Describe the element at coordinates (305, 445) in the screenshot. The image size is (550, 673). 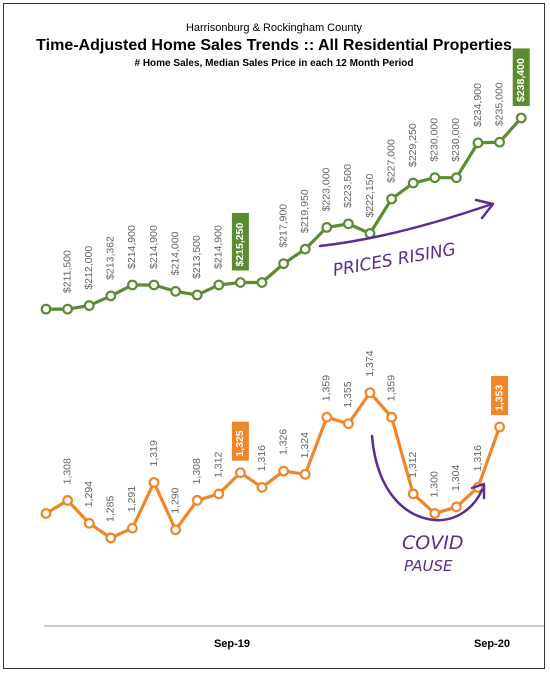
I see `count-data-label: 1,324` at that location.